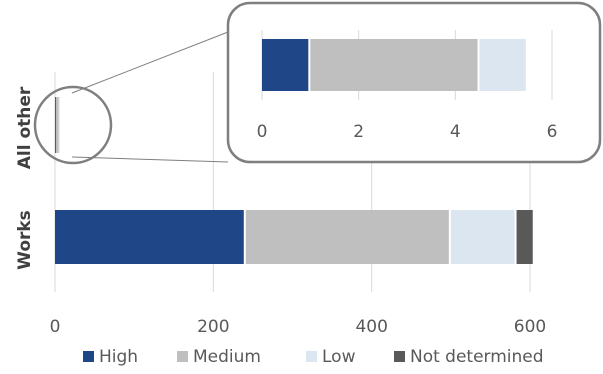  What do you see at coordinates (131, 98) in the screenshot?
I see `zoom-callout` at bounding box center [131, 98].